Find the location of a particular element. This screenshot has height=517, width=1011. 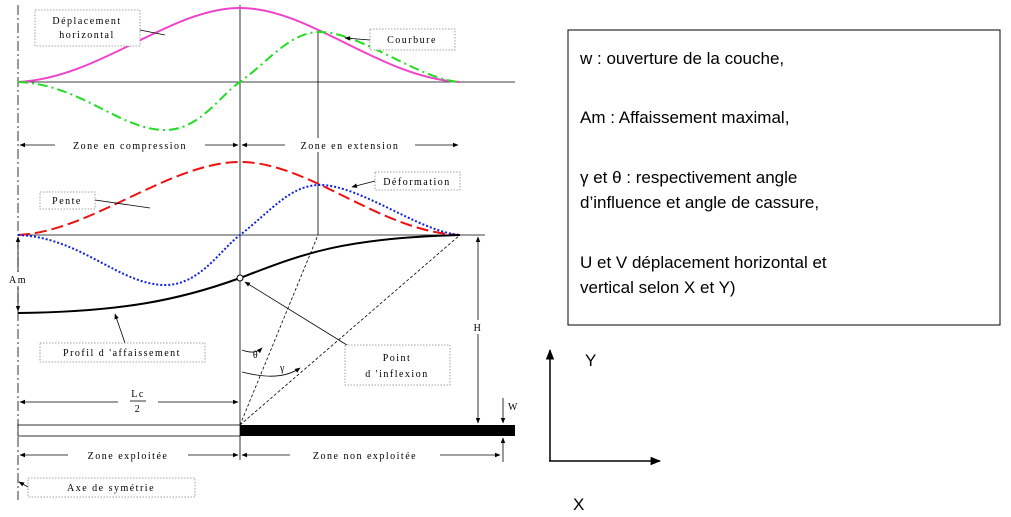

displacement-curve is located at coordinates (239, 44).